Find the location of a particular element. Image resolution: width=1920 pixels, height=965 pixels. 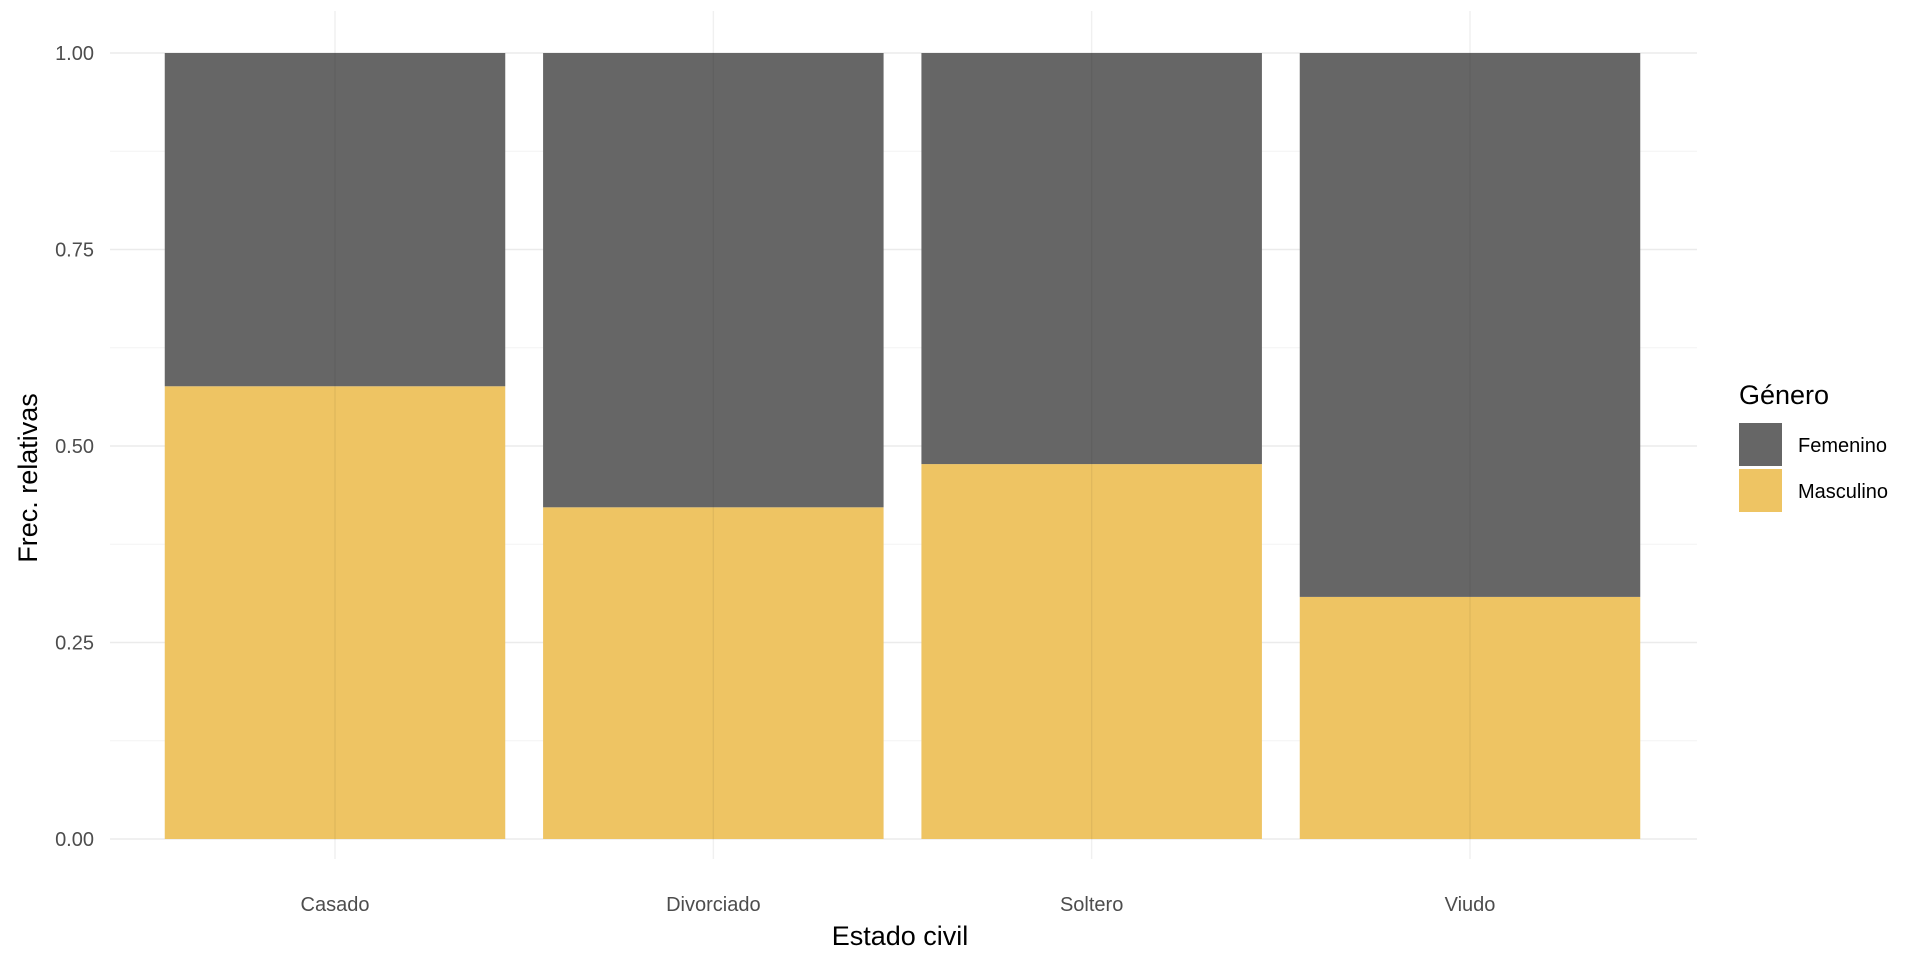

bar-segment-femenino-casado is located at coordinates (335, 220).